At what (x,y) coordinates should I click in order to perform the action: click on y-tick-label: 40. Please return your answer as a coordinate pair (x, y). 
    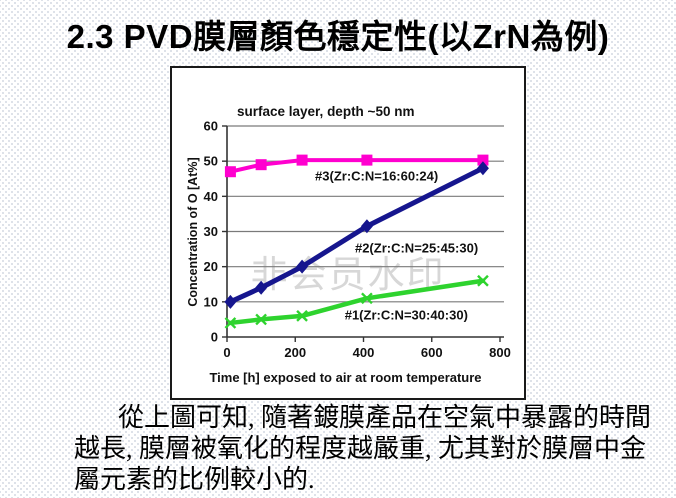
    Looking at the image, I should click on (211, 196).